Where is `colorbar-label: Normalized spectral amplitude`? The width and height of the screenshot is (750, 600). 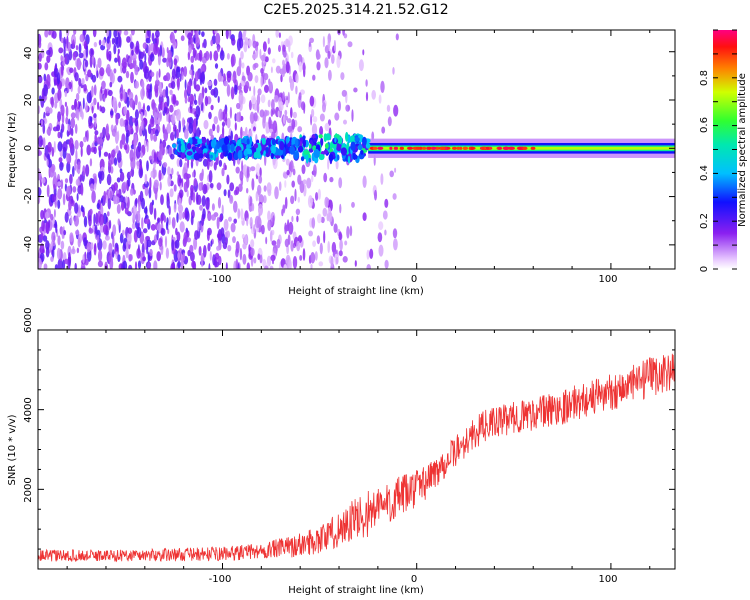
colorbar-label: Normalized spectral amplitude is located at coordinates (742, 150).